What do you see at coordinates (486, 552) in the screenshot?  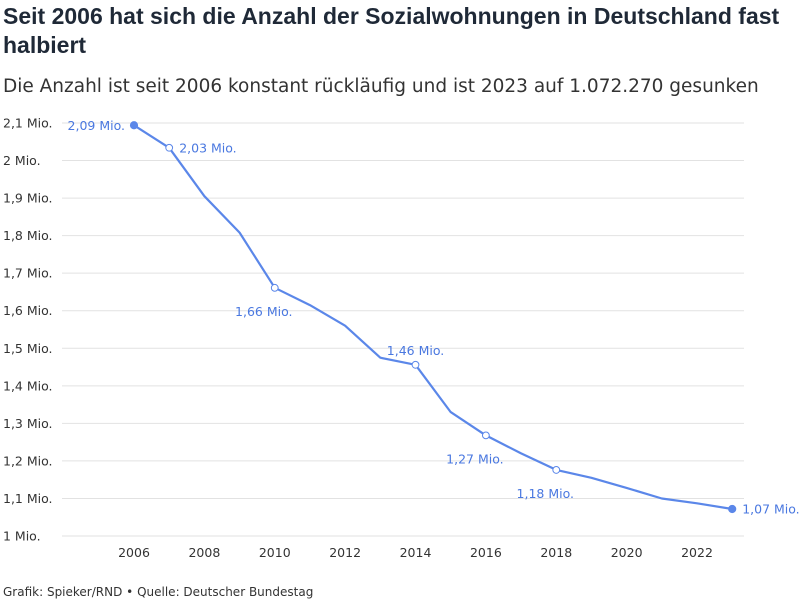 I see `x-tick-label: 2016` at bounding box center [486, 552].